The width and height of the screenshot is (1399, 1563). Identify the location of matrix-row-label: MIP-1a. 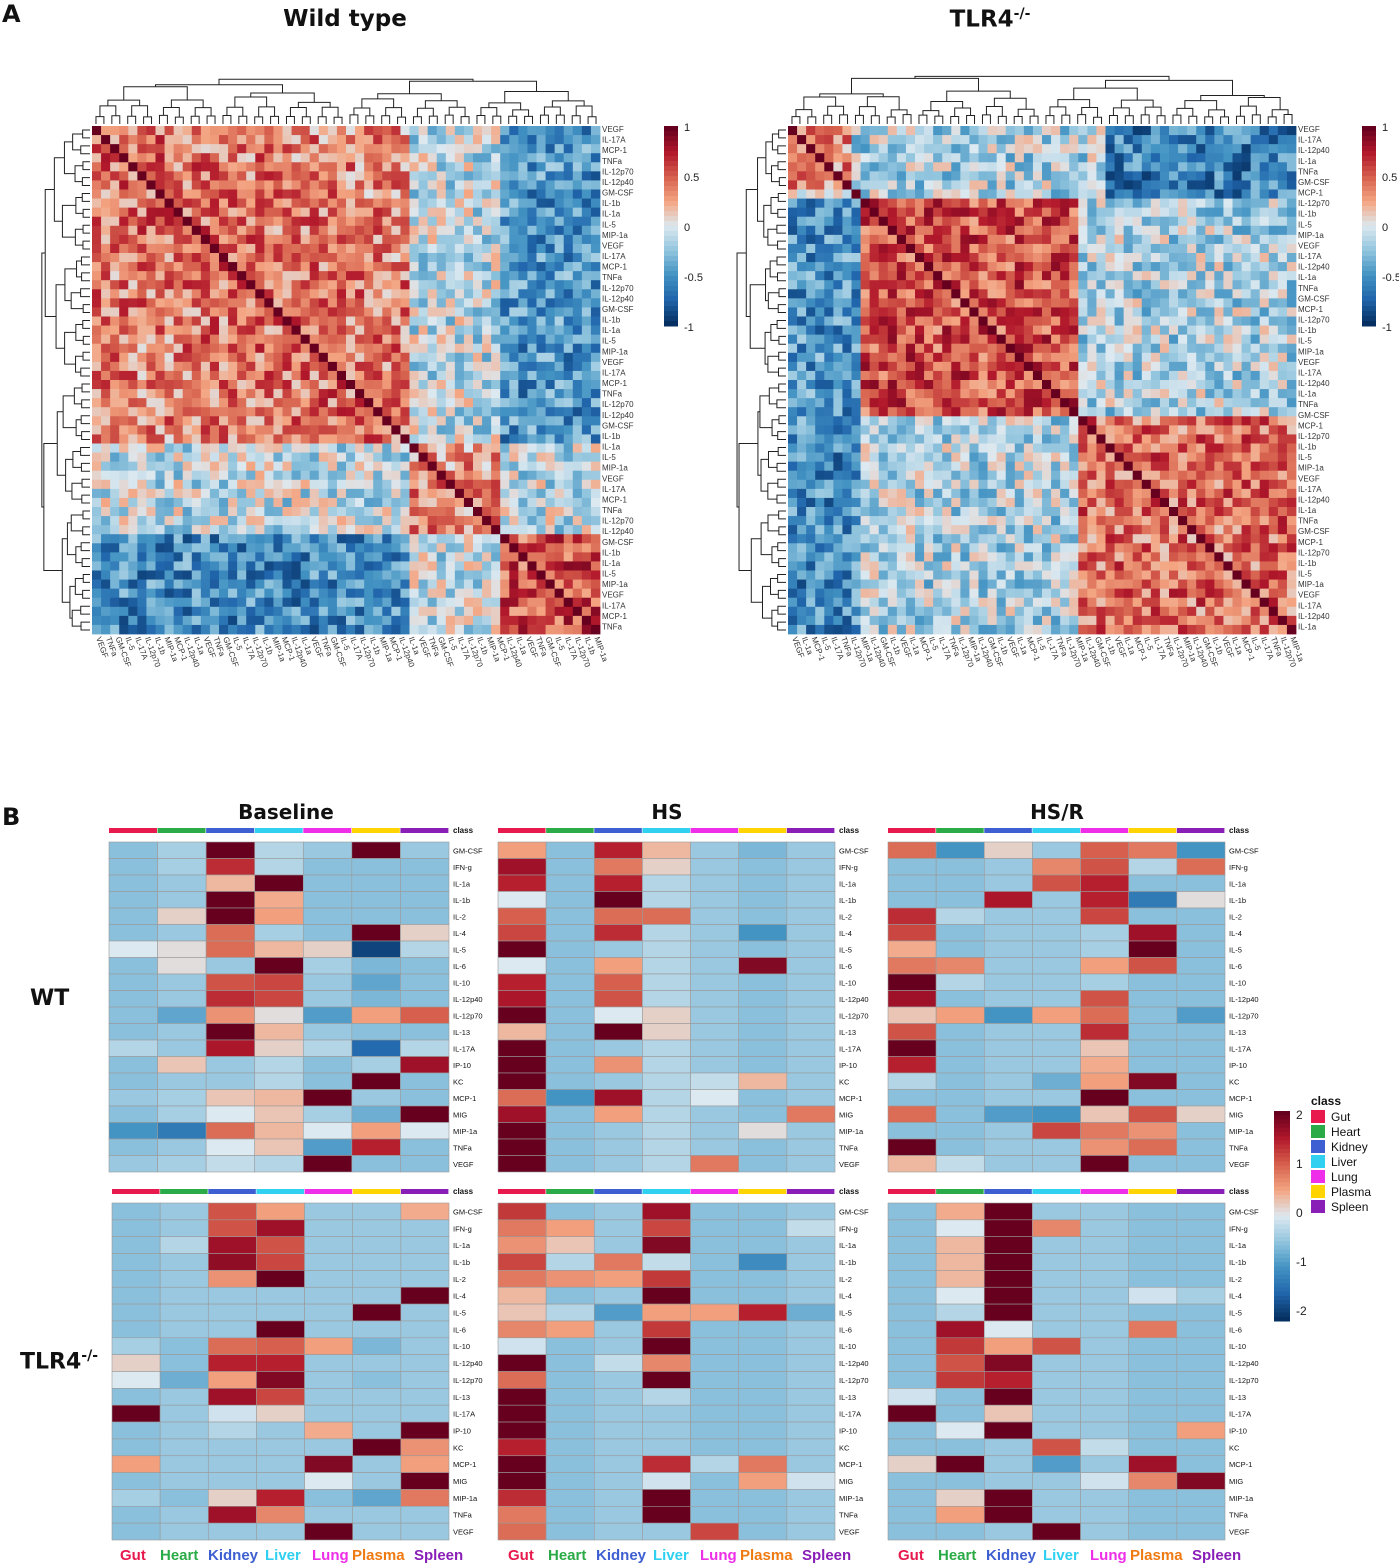
(1311, 235).